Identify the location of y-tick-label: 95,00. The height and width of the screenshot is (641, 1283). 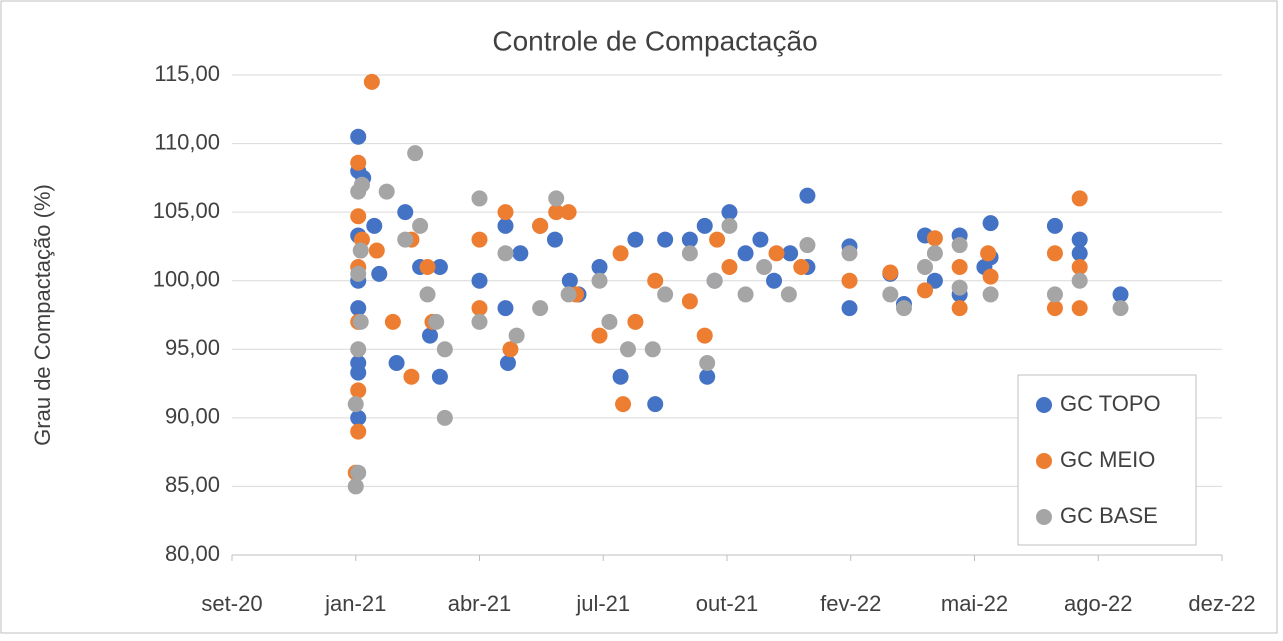
(192, 347).